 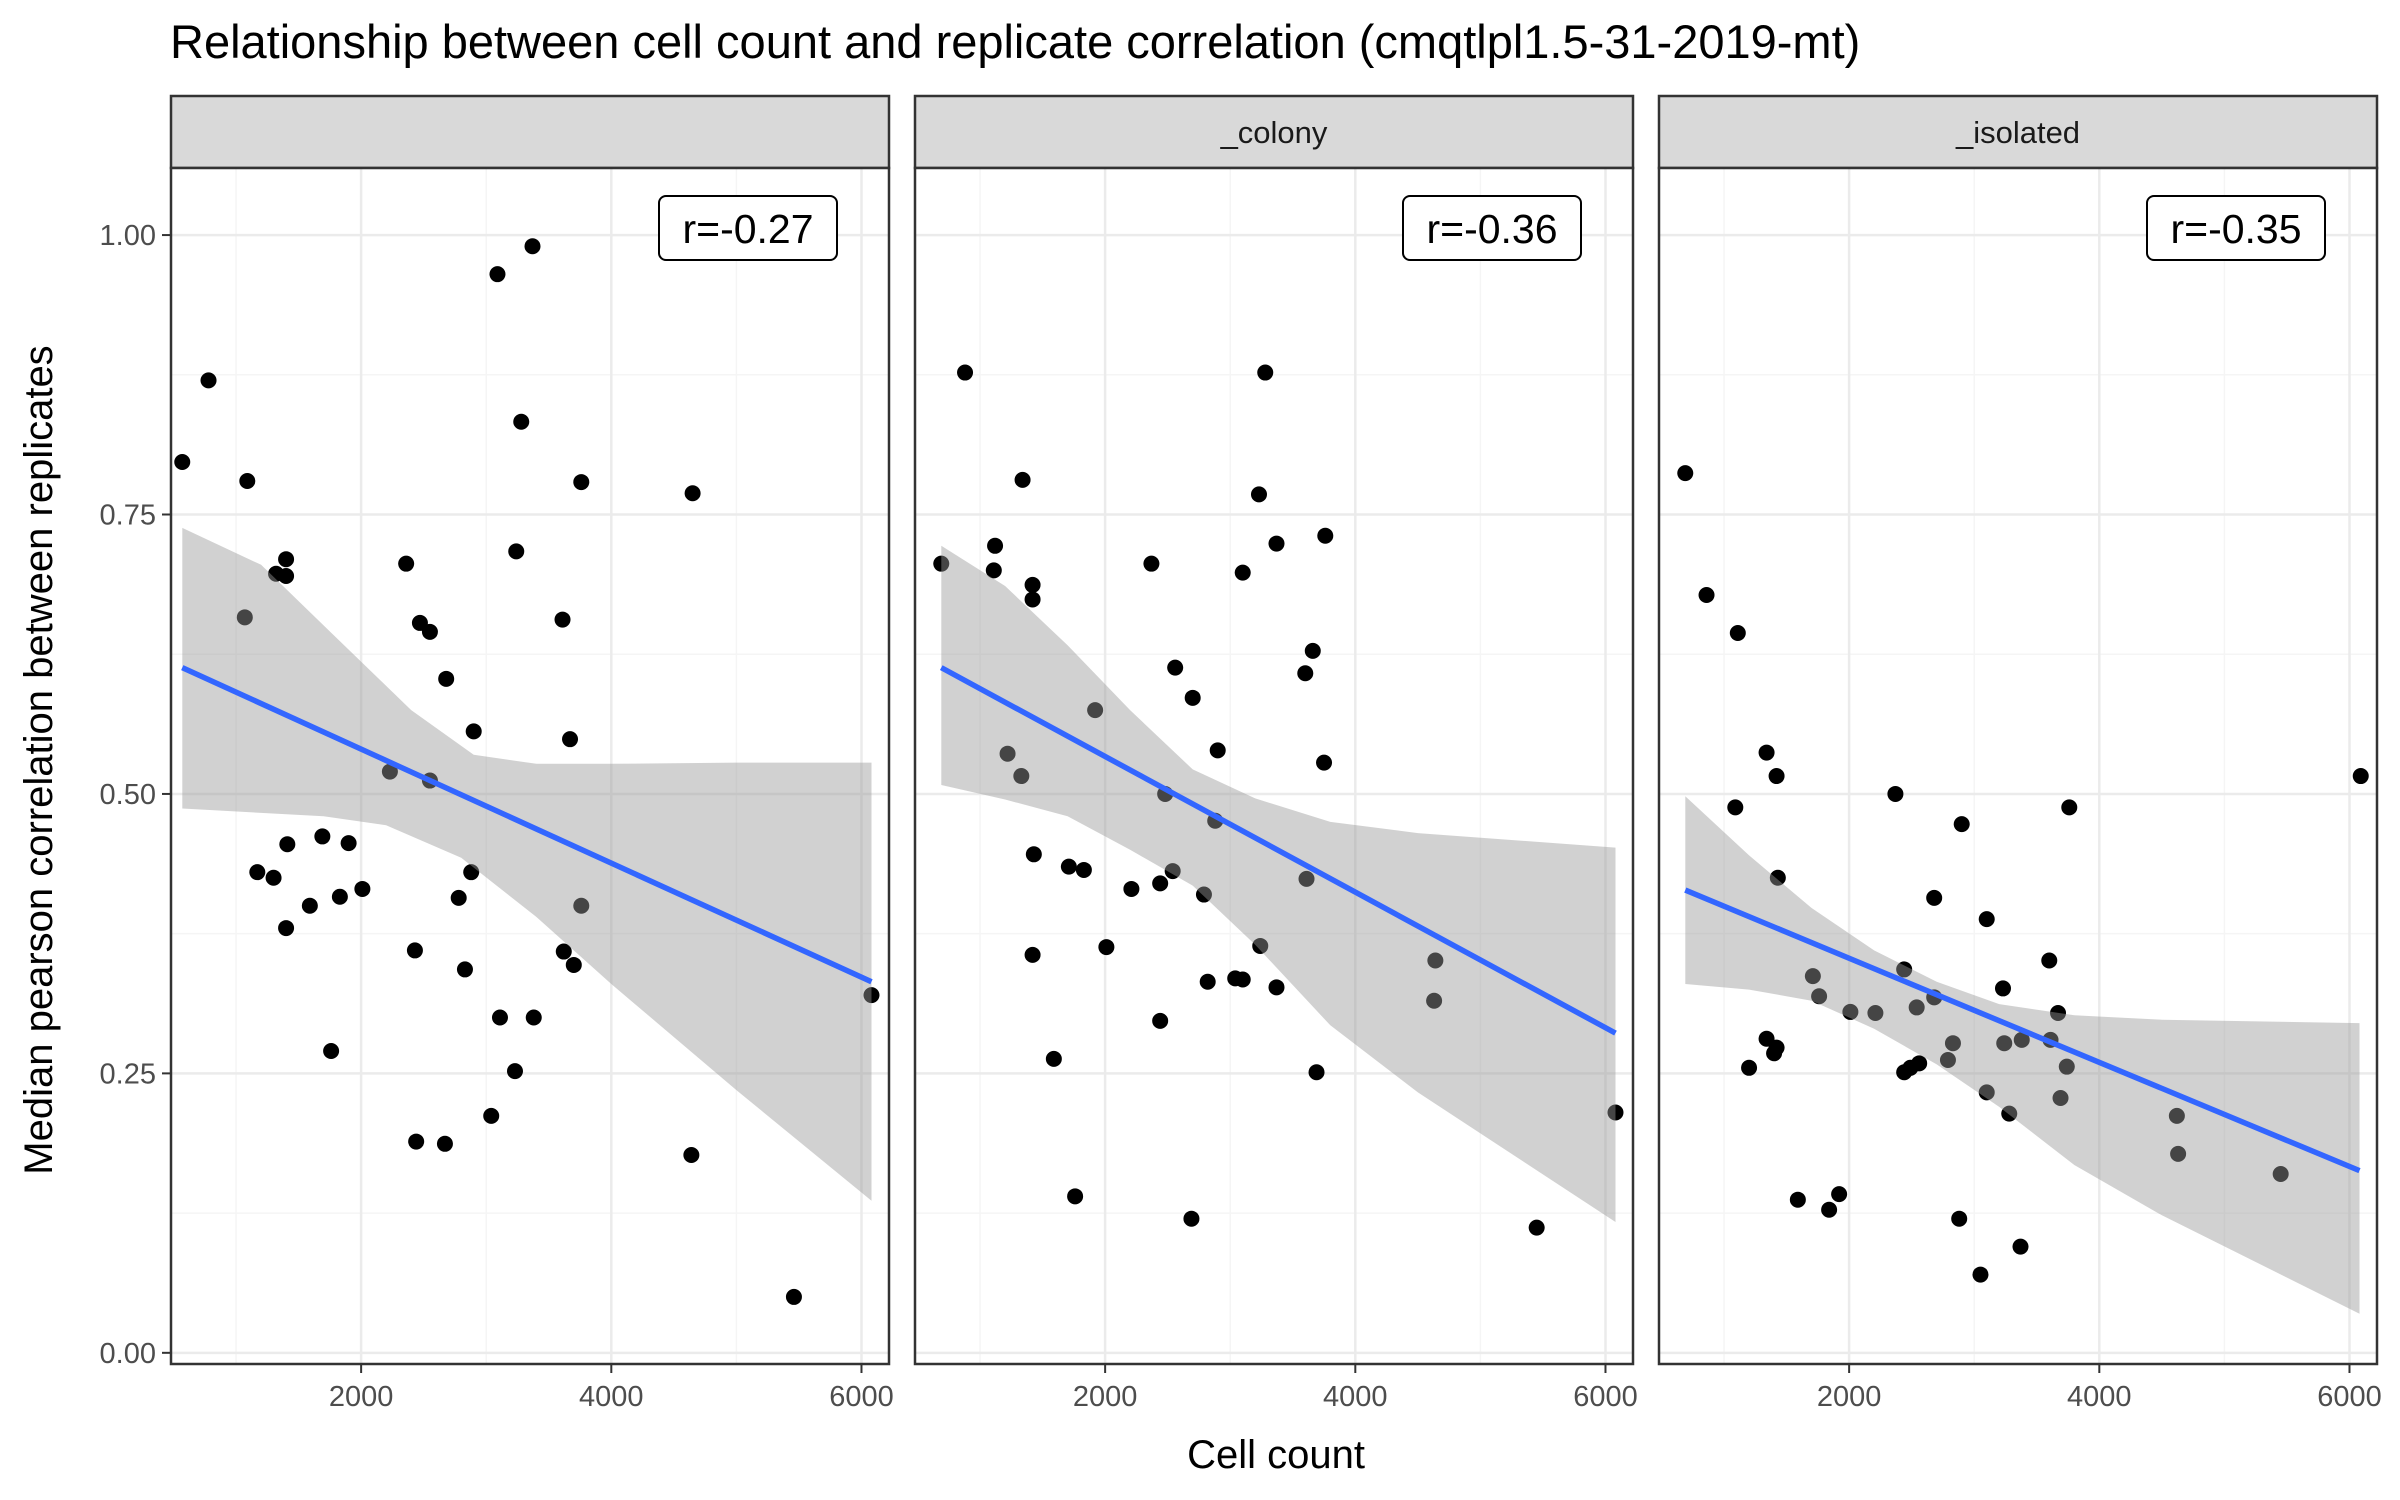 I want to click on y-axis-ticks: 0.00 0.25 0.50 0.75 1.00, so click(x=135, y=795).